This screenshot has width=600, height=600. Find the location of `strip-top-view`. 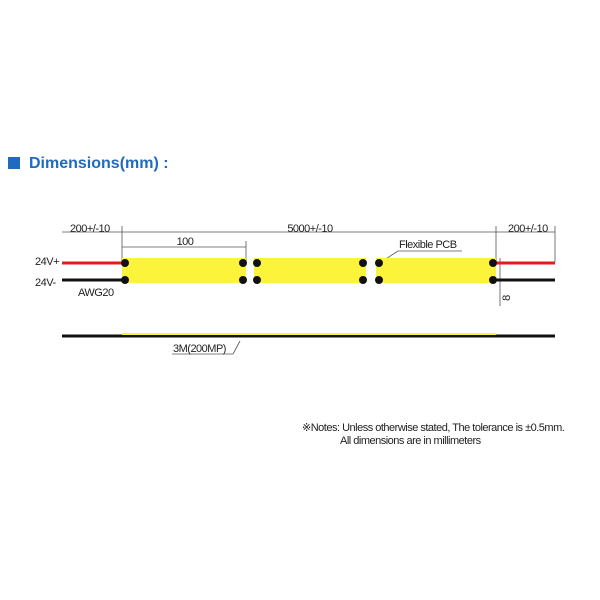

strip-top-view is located at coordinates (308, 271).